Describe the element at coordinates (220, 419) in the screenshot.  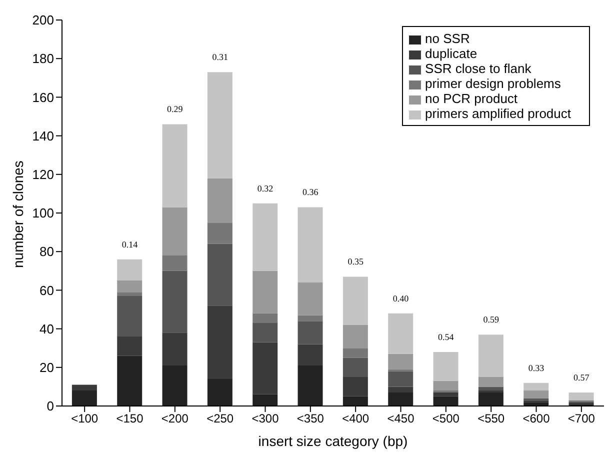
I see `x-tick-label: <250` at that location.